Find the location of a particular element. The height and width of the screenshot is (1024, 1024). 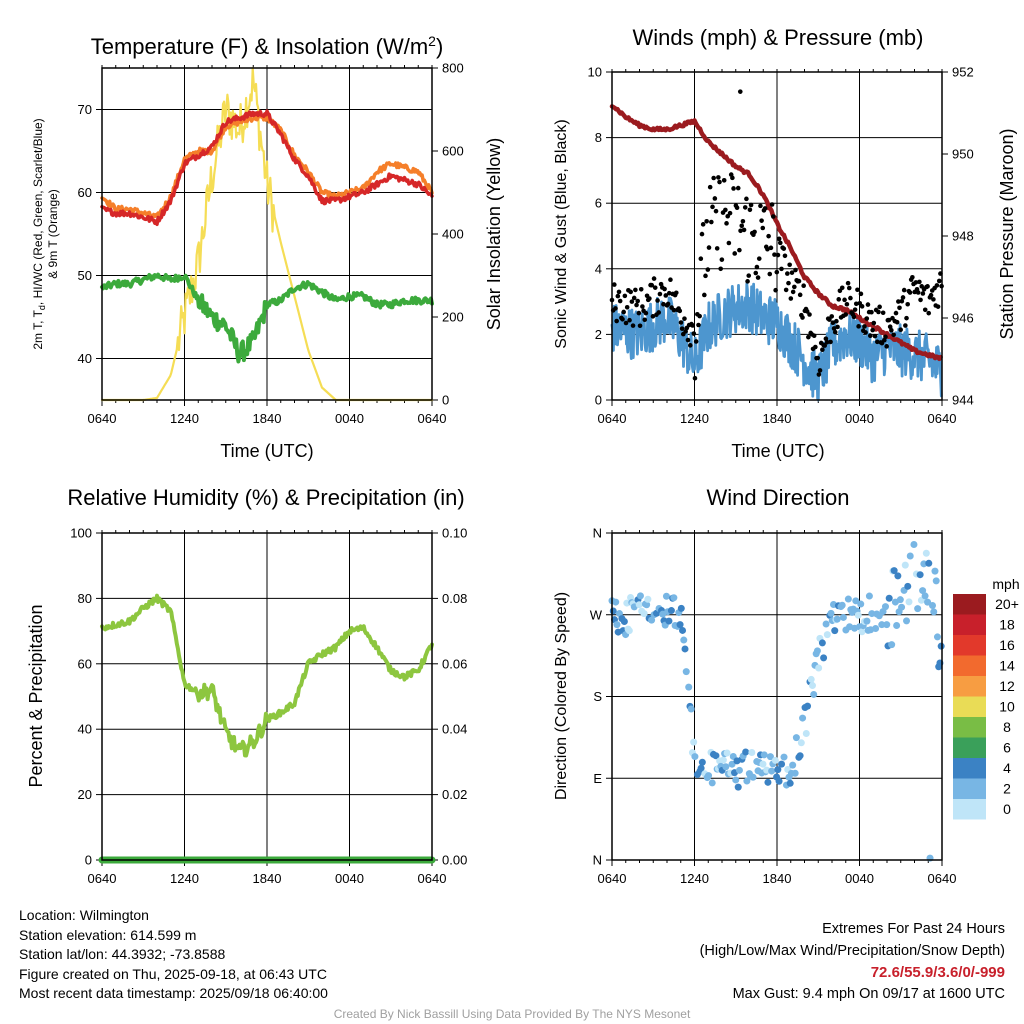

y-tick-label: 20 is located at coordinates (85, 794).